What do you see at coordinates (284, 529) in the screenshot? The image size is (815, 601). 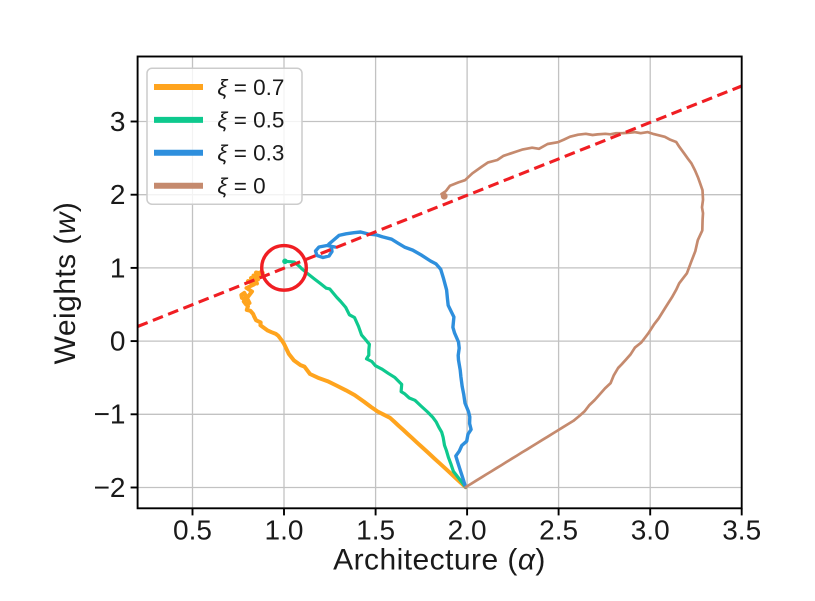 I see `svg-text: 1.0` at bounding box center [284, 529].